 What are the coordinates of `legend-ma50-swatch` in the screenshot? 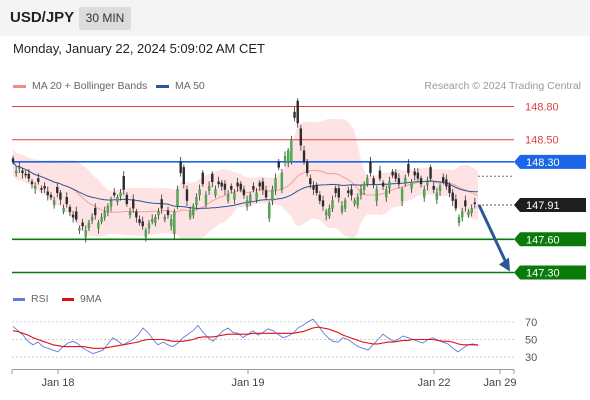 It's located at (162, 86).